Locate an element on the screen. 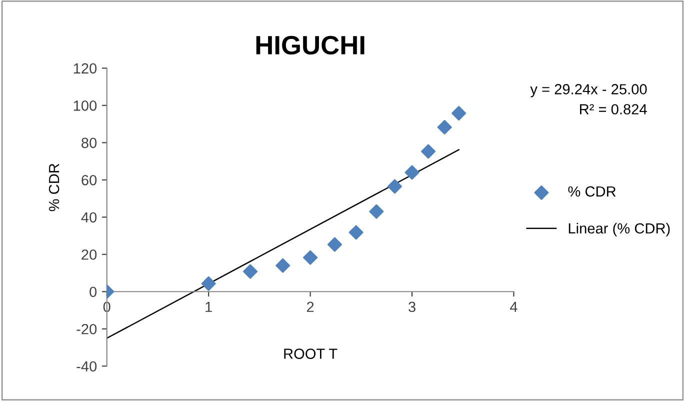 The image size is (685, 401). x-tick-label: 1 is located at coordinates (209, 307).